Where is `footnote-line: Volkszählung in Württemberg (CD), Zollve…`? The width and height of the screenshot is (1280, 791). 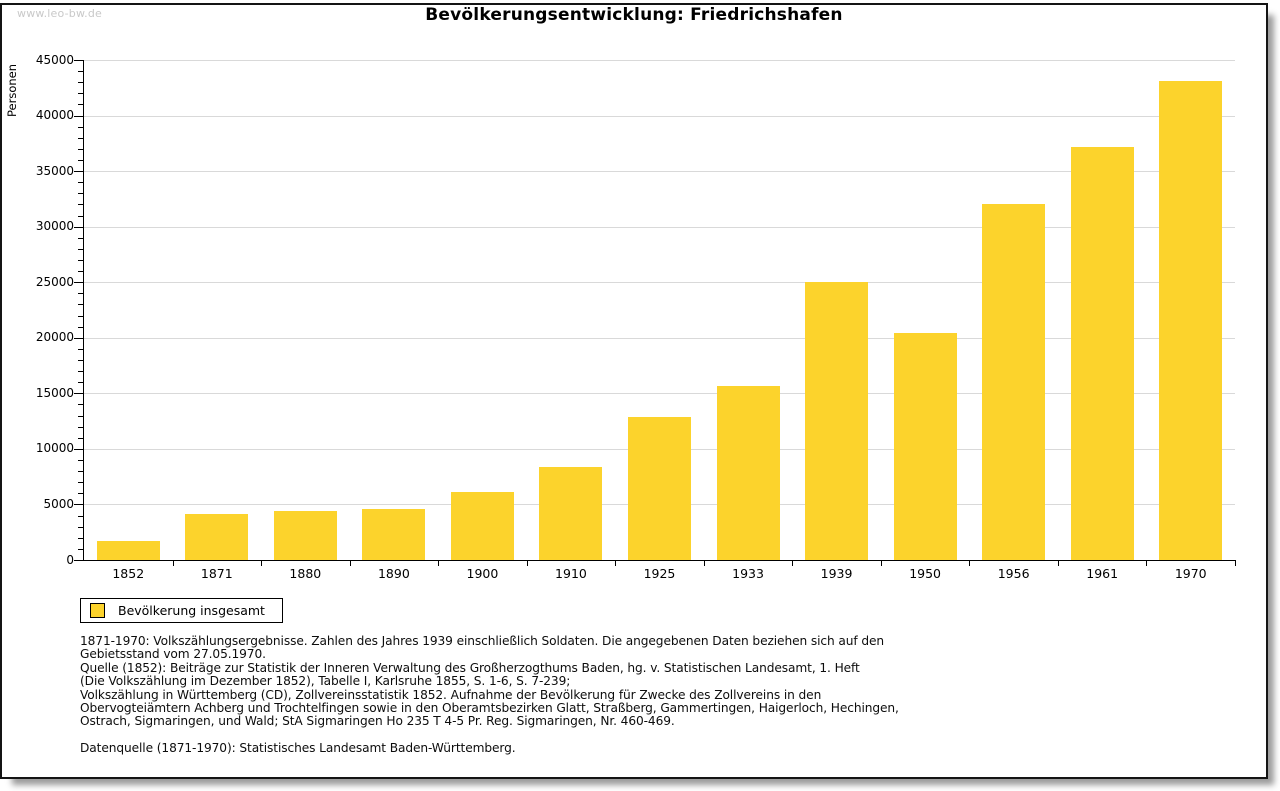 footnote-line: Volkszählung in Württemberg (CD), Zollve… is located at coordinates (451, 694).